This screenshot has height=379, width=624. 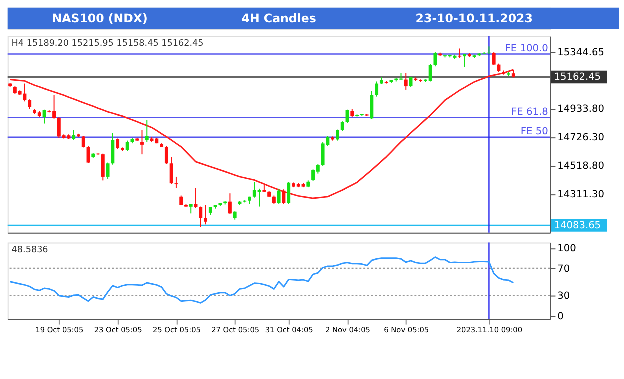 What do you see at coordinates (564, 269) in the screenshot?
I see `y-tick-label: 70` at bounding box center [564, 269].